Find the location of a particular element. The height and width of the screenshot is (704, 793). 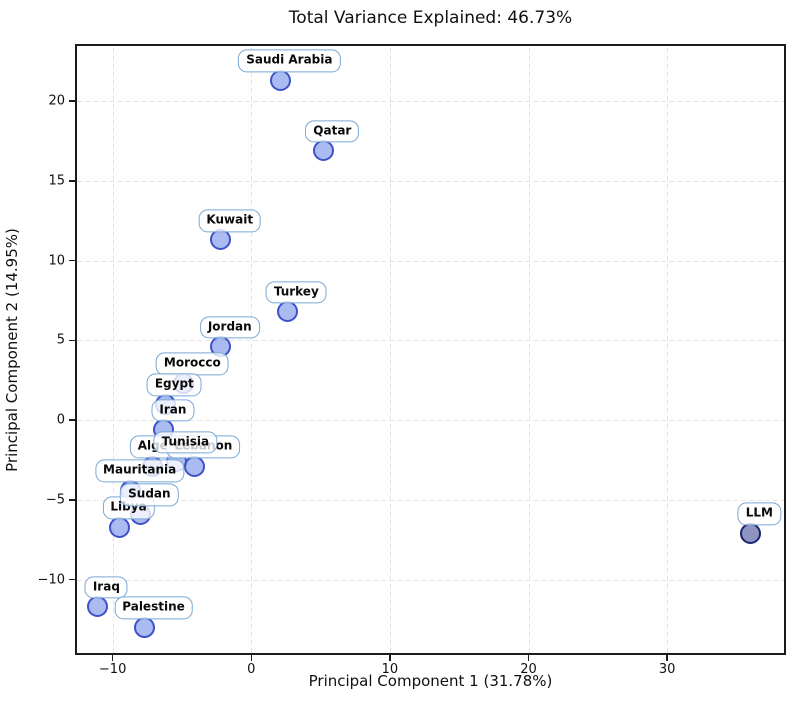

point-label-kuwait: Kuwait is located at coordinates (230, 220).